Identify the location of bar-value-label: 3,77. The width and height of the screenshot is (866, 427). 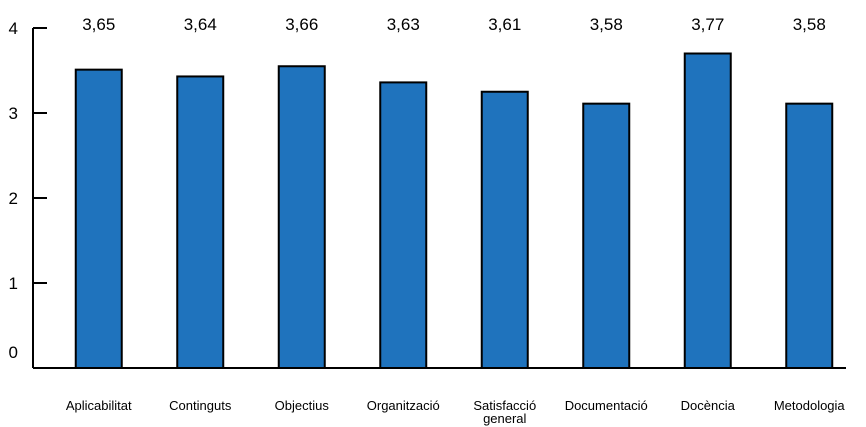
(707, 24).